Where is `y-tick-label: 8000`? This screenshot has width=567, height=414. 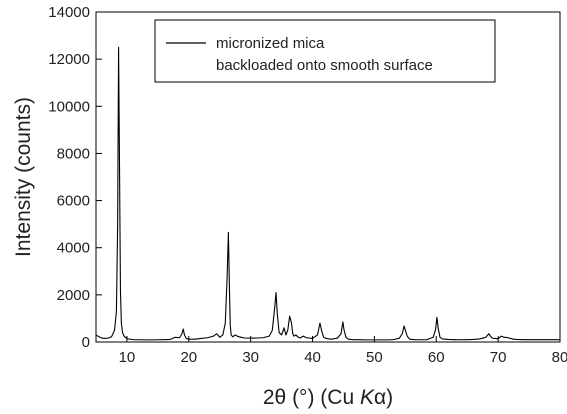 y-tick-label: 8000 is located at coordinates (73, 153).